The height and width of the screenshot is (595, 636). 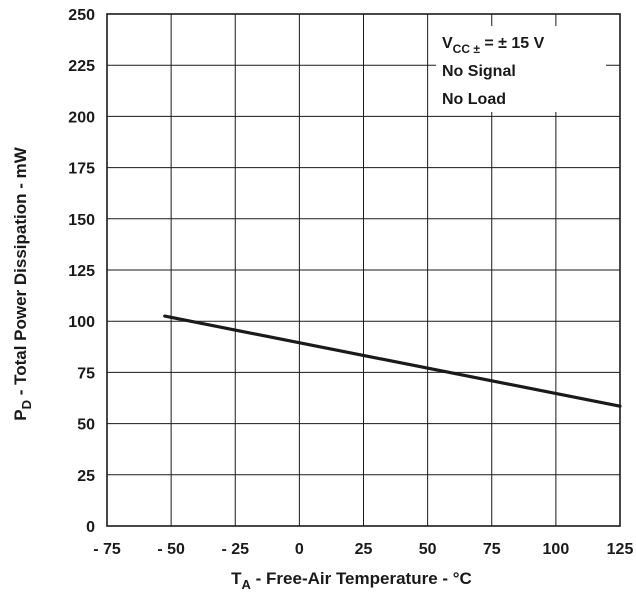 I want to click on y-tick-label: 250, so click(x=81, y=15).